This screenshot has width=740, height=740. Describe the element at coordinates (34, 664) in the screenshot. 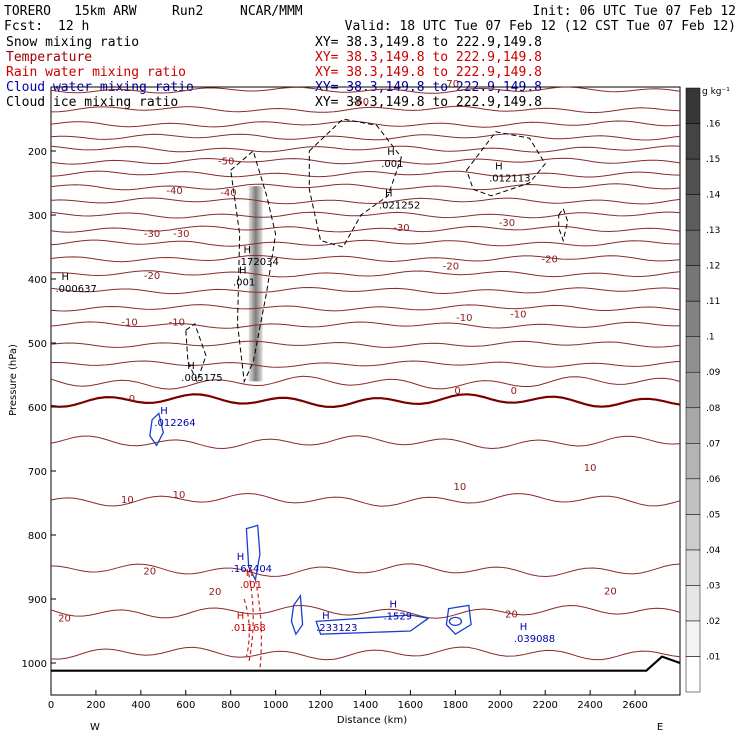

I see `y-tick-label: 1000` at that location.